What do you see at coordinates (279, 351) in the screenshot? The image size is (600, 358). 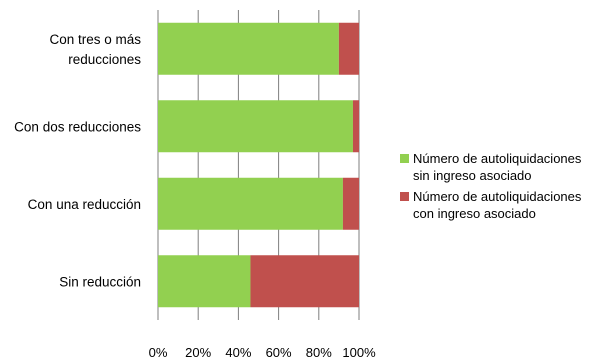 I see `x-tick-label: 60%` at bounding box center [279, 351].